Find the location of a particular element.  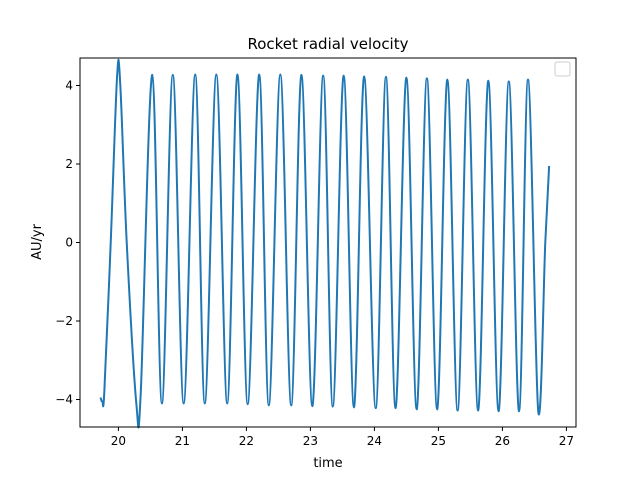

y-tick-label-0: 0 is located at coordinates (69, 243).